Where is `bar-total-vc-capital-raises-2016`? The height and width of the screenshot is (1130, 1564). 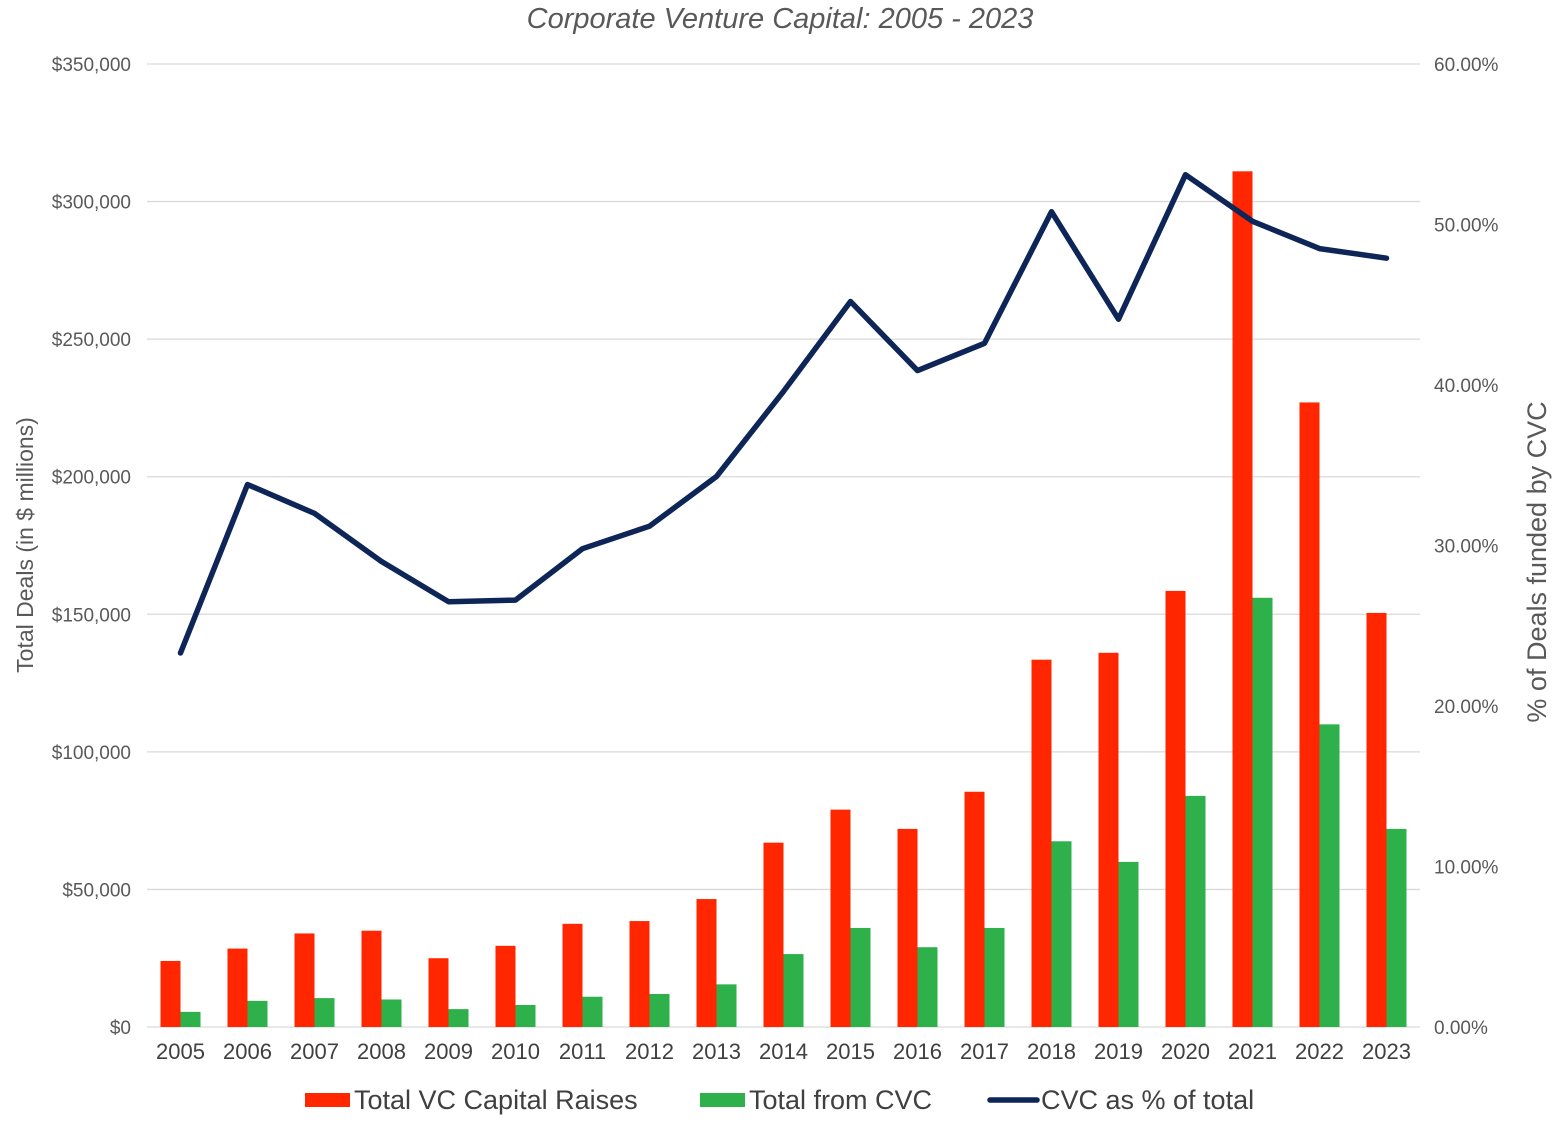
bar-total-vc-capital-raises-2016 is located at coordinates (907, 927).